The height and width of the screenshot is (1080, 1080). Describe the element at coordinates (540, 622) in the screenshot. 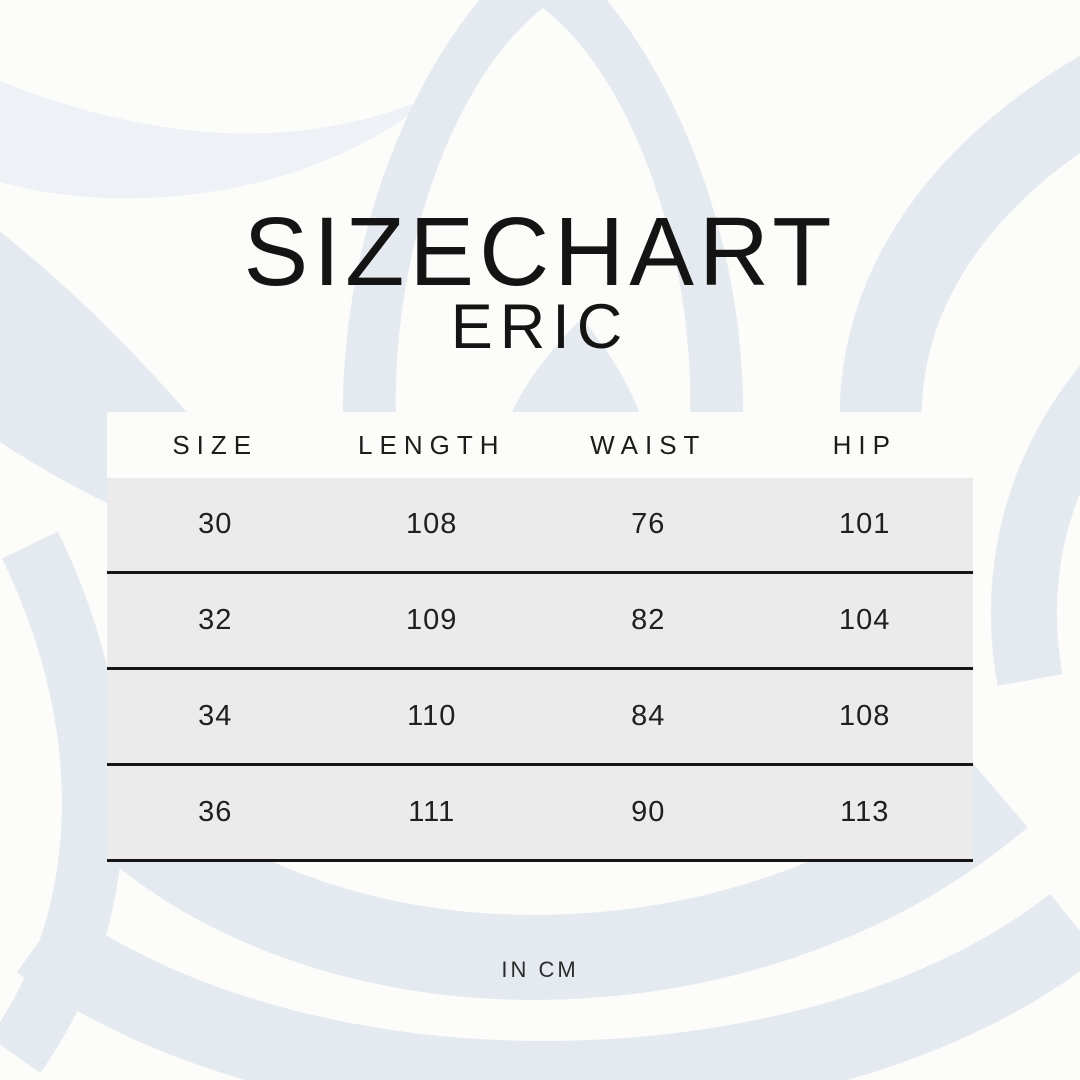

I see `table-row: 32 109 82 104` at that location.